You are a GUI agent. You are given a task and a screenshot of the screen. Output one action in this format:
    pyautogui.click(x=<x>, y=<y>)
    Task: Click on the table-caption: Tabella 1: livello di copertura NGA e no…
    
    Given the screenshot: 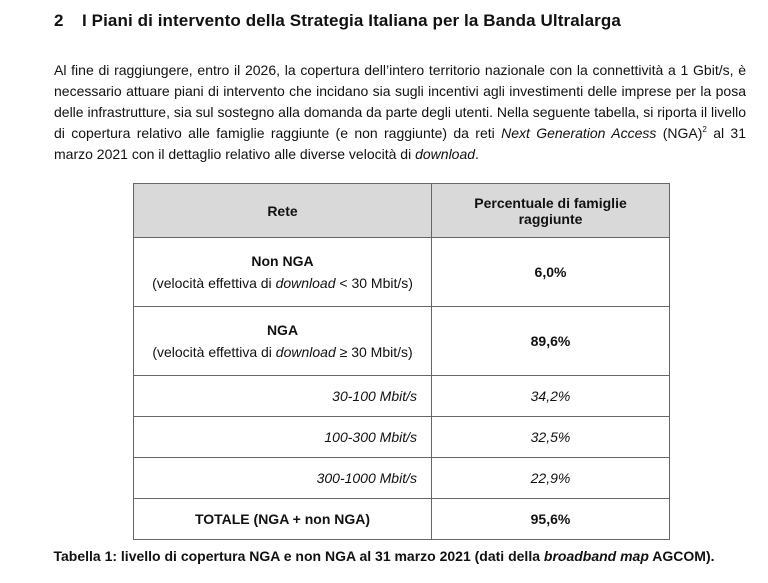 What is the action you would take?
    pyautogui.click(x=384, y=556)
    